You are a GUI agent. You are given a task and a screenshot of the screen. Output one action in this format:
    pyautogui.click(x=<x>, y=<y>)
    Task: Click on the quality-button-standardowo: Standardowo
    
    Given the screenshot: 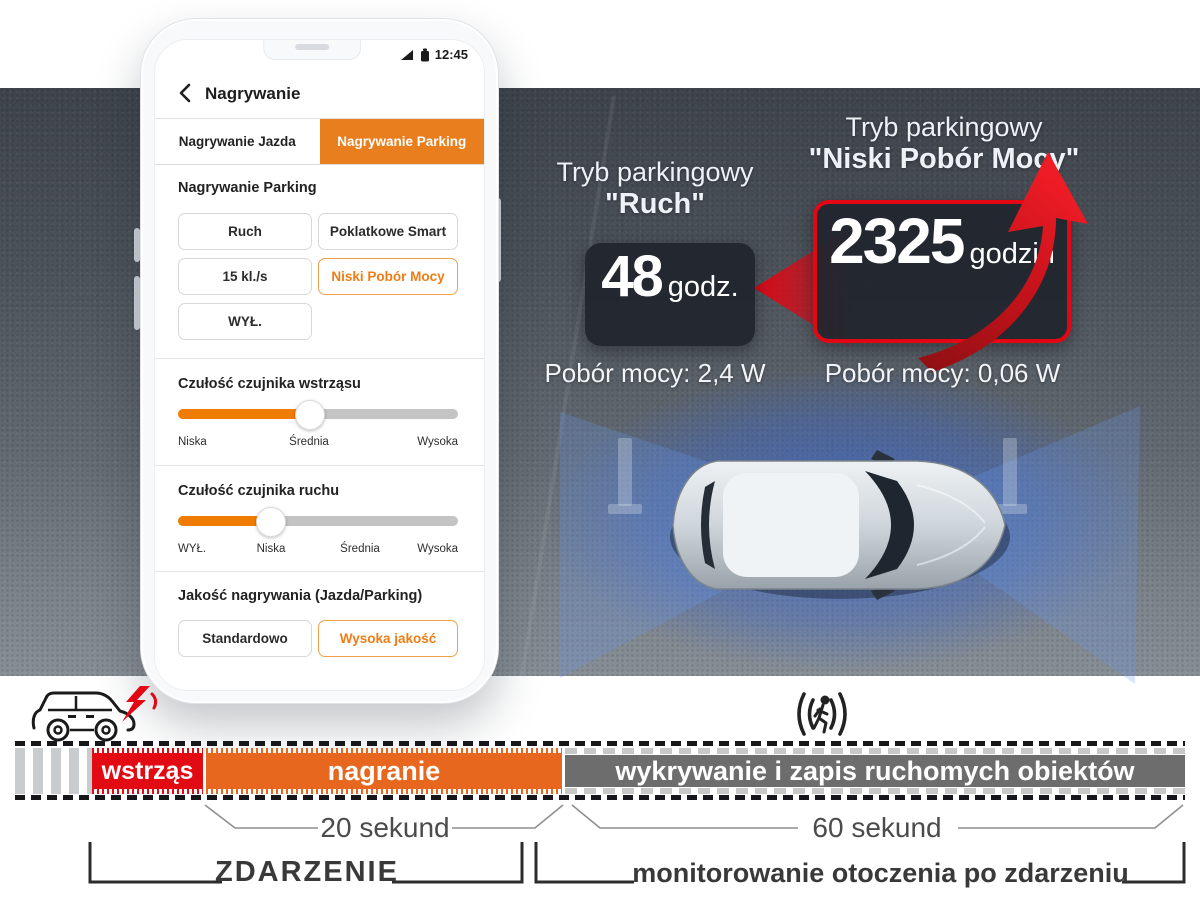 What is the action you would take?
    pyautogui.click(x=245, y=638)
    